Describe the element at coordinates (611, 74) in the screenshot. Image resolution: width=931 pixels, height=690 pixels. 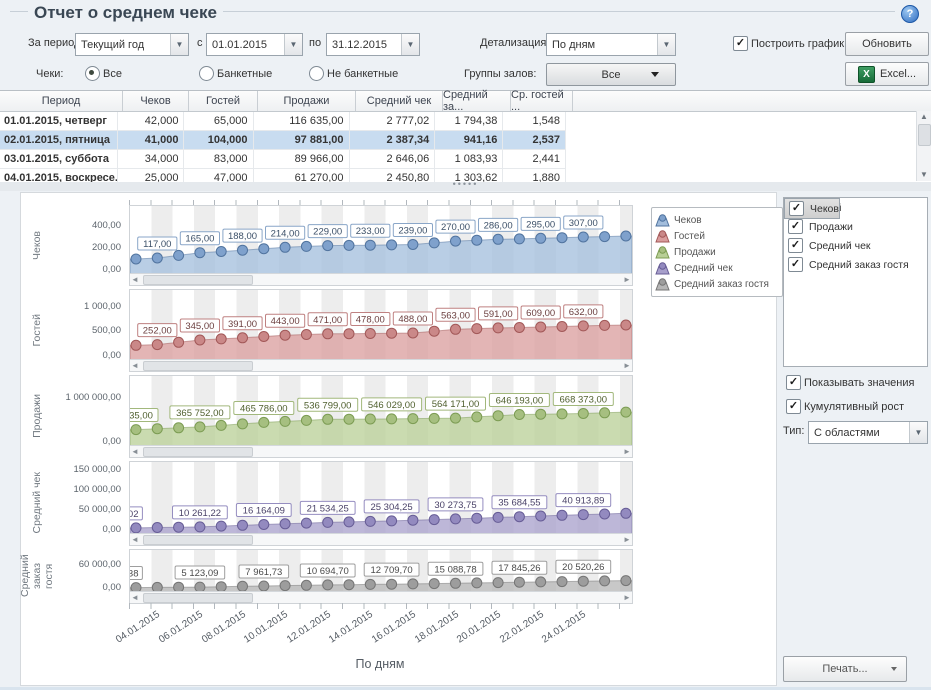
I see `hall-groups-dropdown: Все` at that location.